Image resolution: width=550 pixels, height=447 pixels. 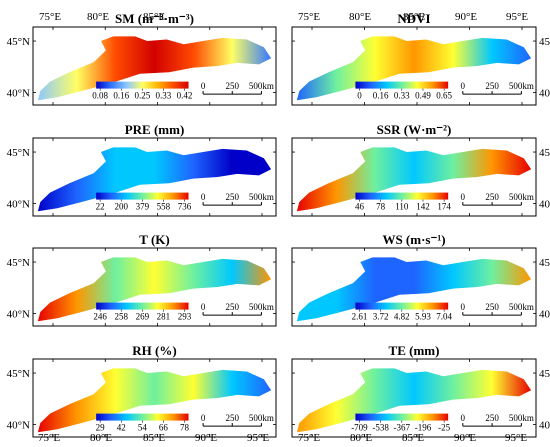 What do you see at coordinates (121, 428) in the screenshot?
I see `colorbar-tick-label: 42` at bounding box center [121, 428].